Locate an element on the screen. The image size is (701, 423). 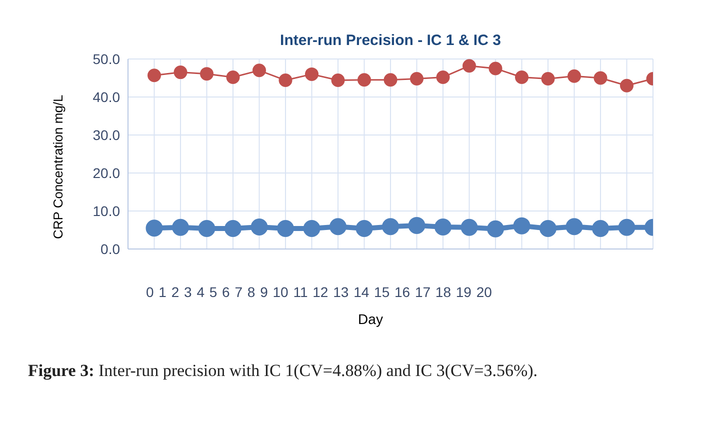
y-tick-label: 50.0 is located at coordinates (106, 58).